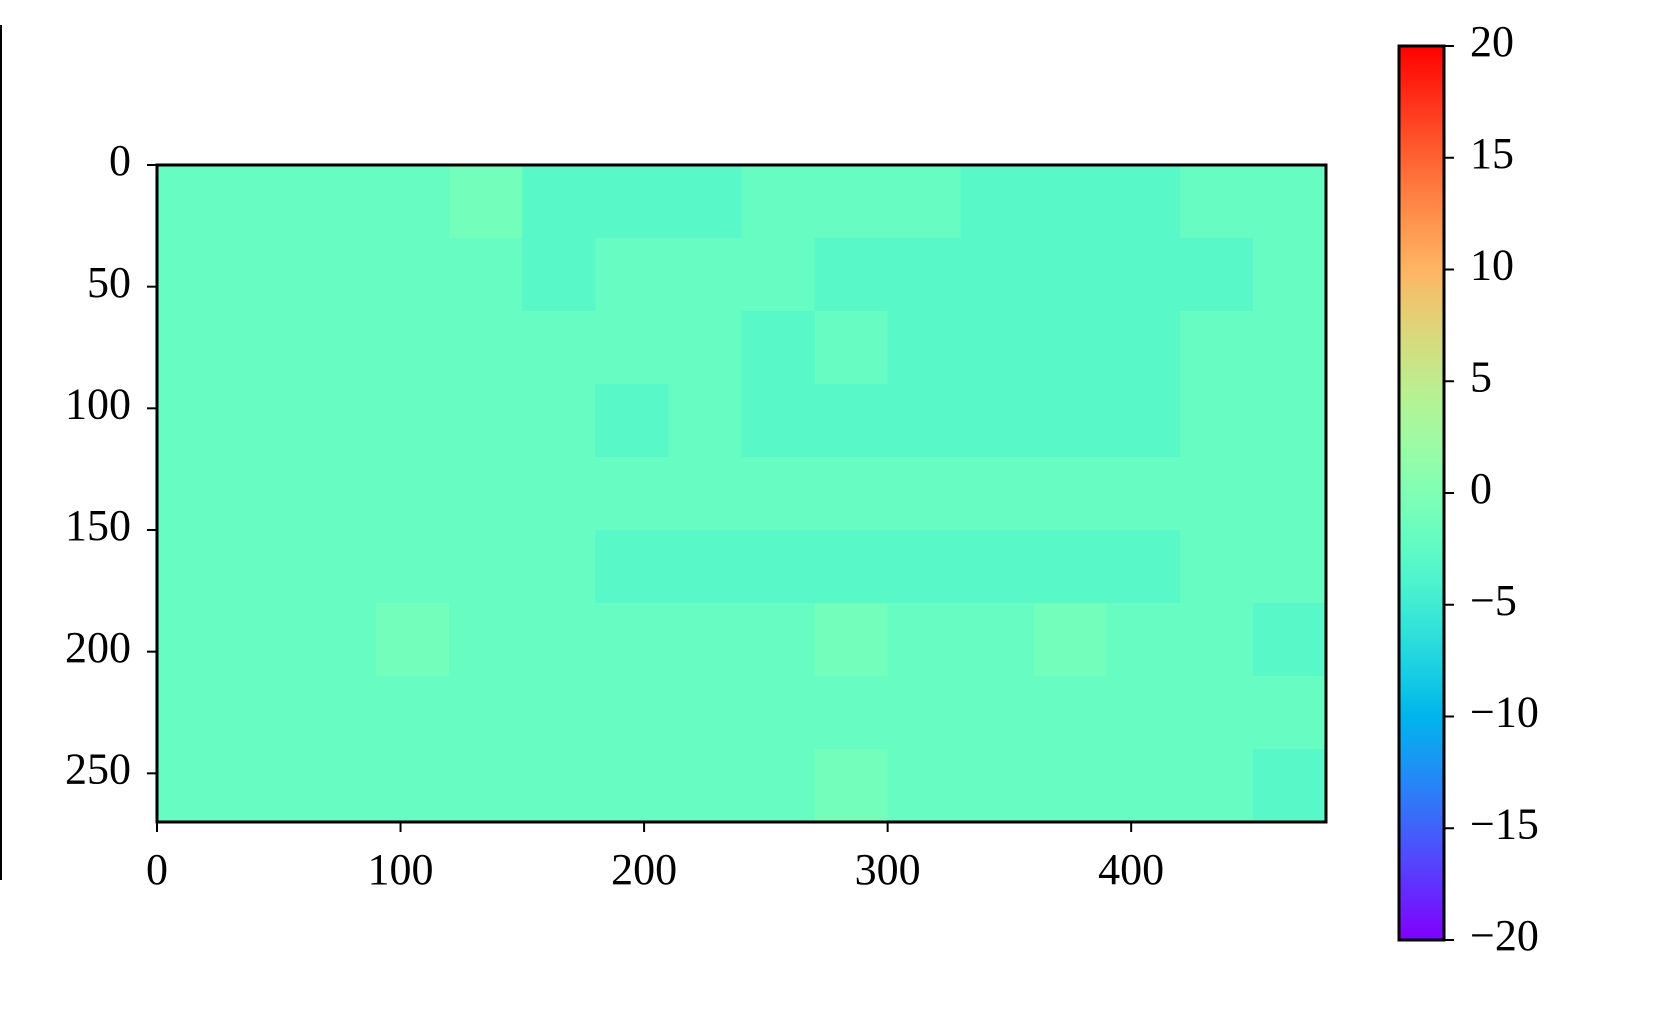 The height and width of the screenshot is (1031, 1666). I want to click on colorbar-tick-label: 5, so click(1481, 376).